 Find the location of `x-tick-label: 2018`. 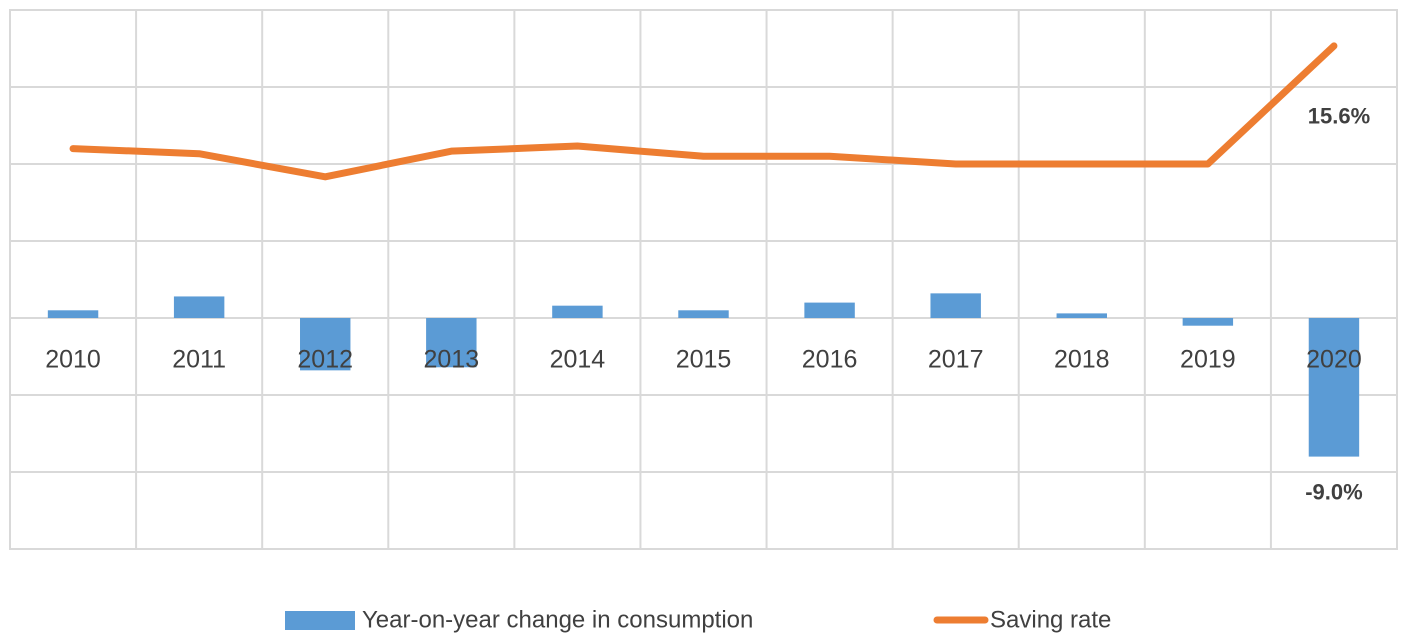

x-tick-label: 2018 is located at coordinates (1082, 360).